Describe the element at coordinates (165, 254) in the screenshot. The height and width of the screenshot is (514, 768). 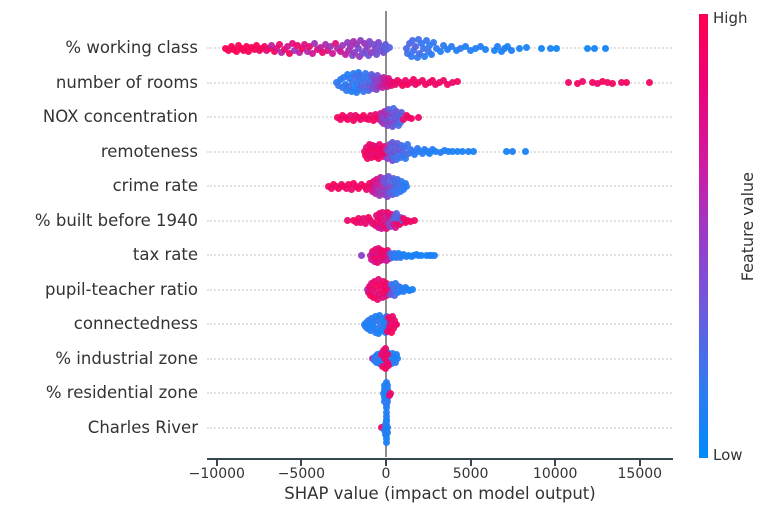
I see `feature-label: tax rate` at that location.